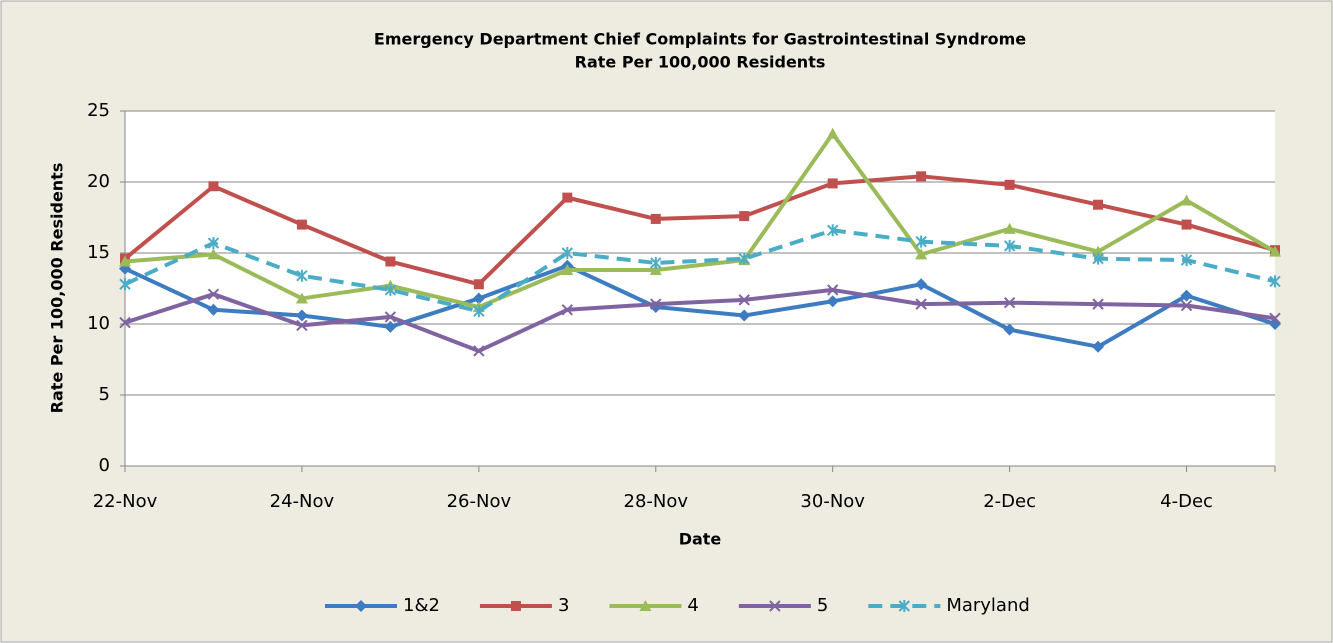  What do you see at coordinates (700, 539) in the screenshot?
I see `x-axis-title: Date` at bounding box center [700, 539].